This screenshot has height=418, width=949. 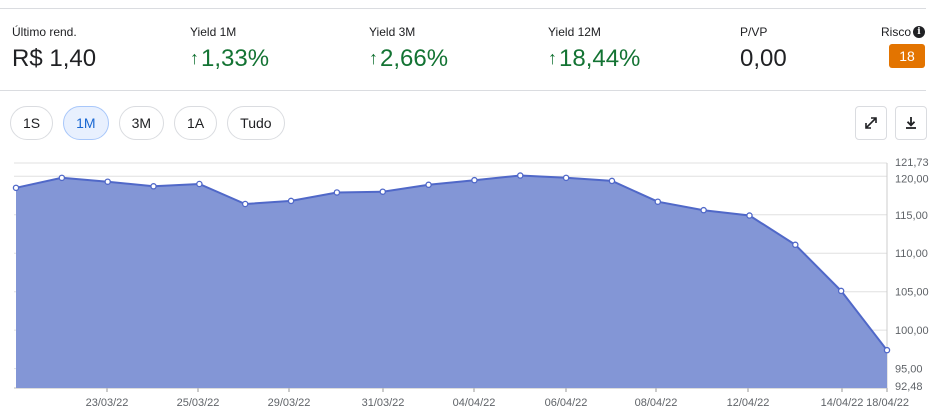 I want to click on range-selector: 1S 1M 3M 1A Tudo, so click(x=147, y=123).